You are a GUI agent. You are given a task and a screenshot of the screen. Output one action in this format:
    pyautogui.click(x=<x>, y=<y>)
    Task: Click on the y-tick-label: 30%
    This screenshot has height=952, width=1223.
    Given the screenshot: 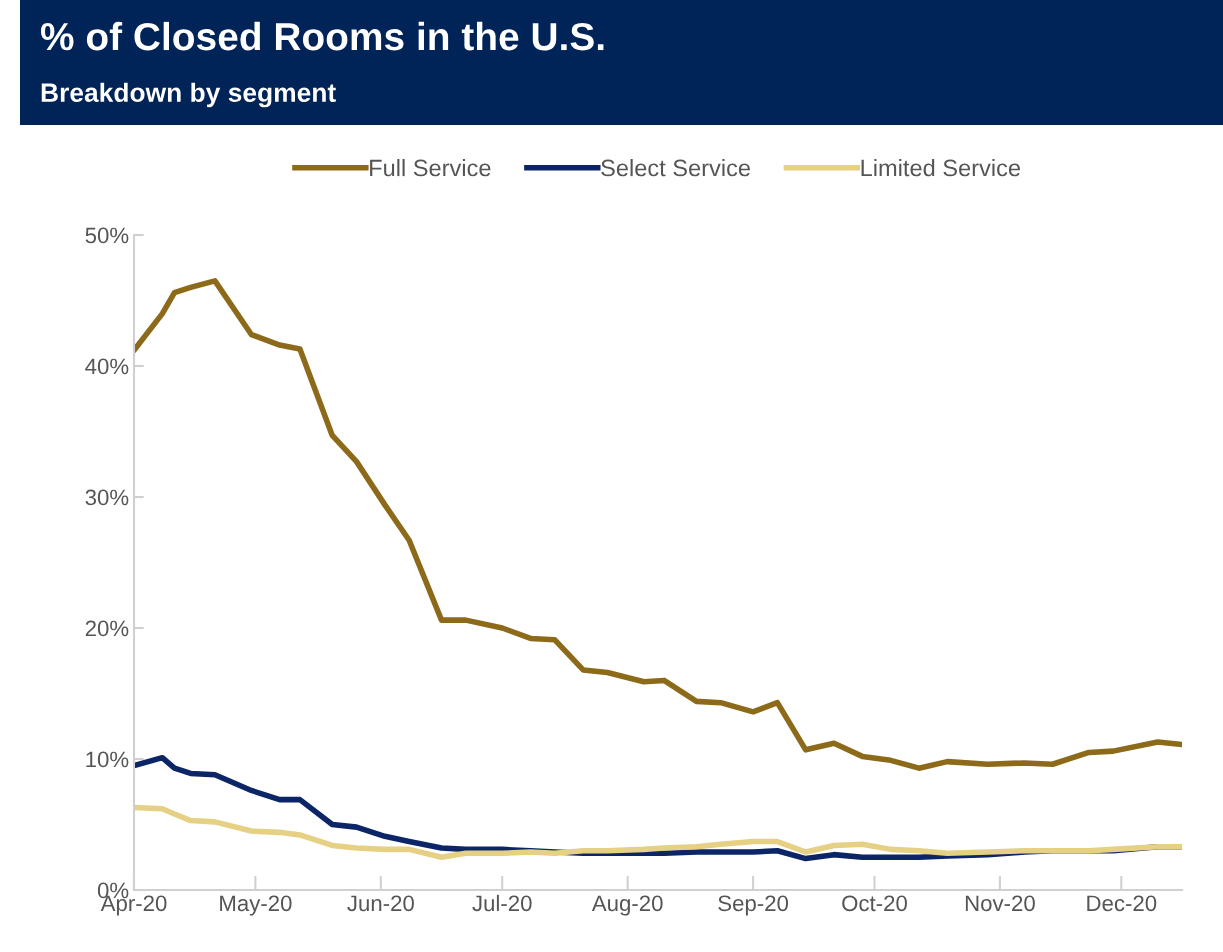 What is the action you would take?
    pyautogui.click(x=107, y=497)
    